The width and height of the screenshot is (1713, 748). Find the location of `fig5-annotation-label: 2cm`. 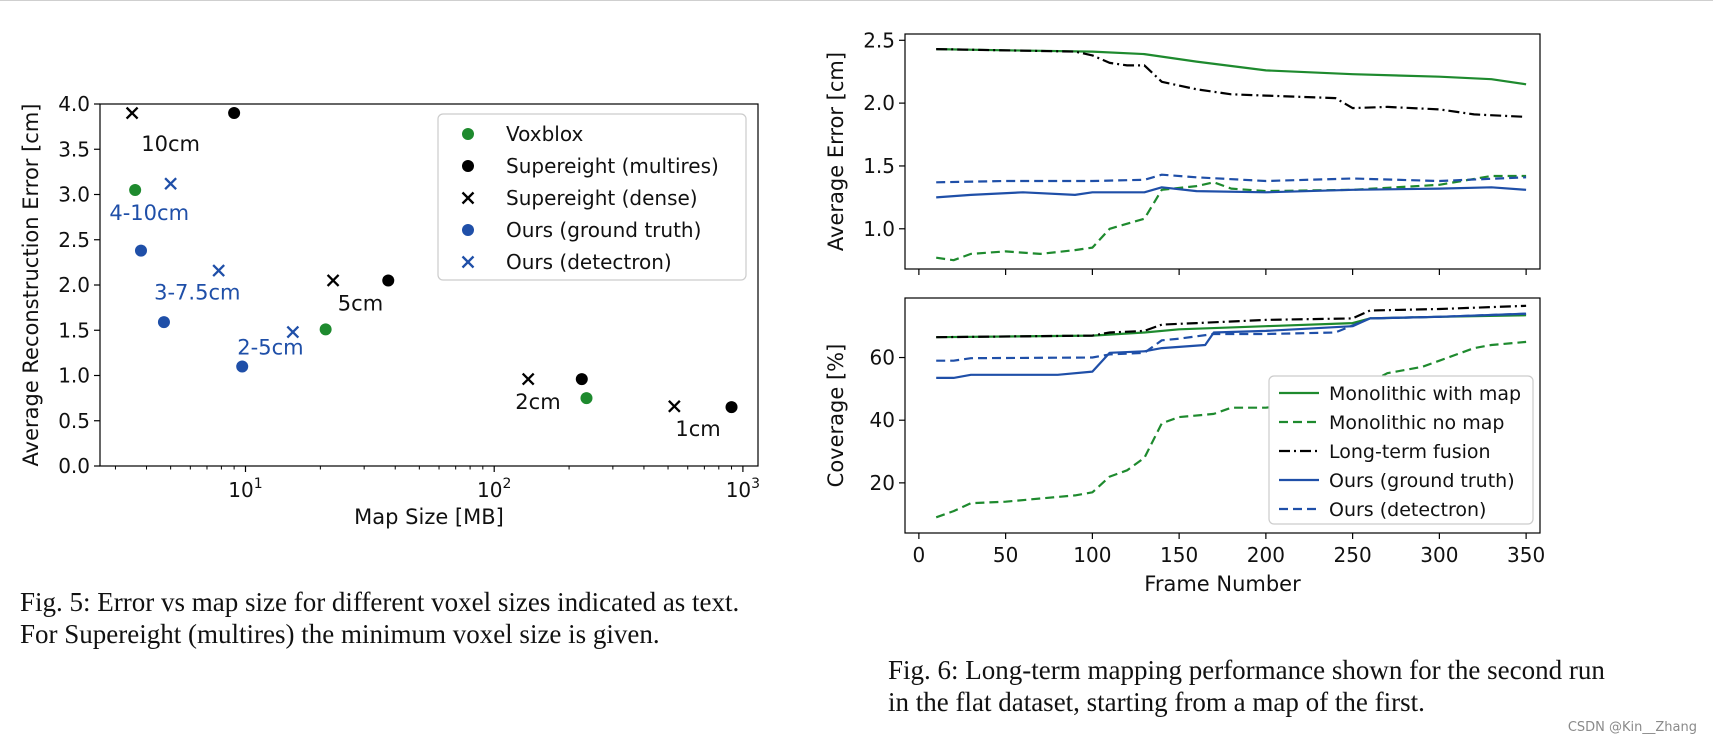

fig5-annotation-label: 2cm is located at coordinates (537, 402).